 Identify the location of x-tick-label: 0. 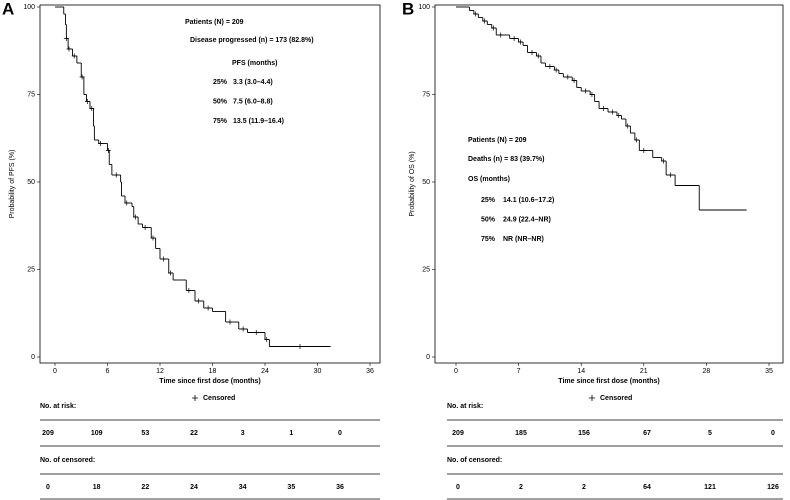
(55, 371).